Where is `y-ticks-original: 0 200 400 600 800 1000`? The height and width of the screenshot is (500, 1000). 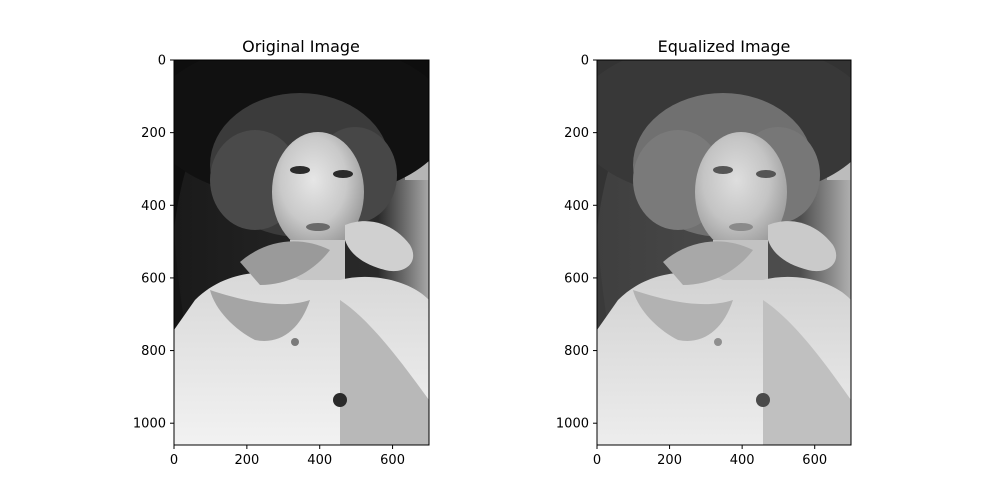
y-ticks-original: 0 200 400 600 800 1000 is located at coordinates (153, 243).